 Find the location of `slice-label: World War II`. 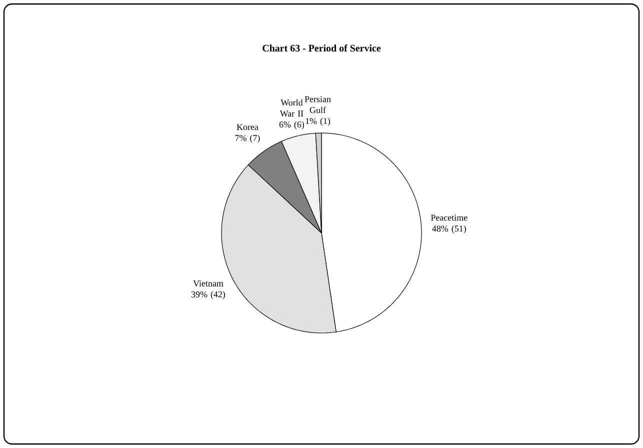

slice-label: World War II is located at coordinates (292, 108).